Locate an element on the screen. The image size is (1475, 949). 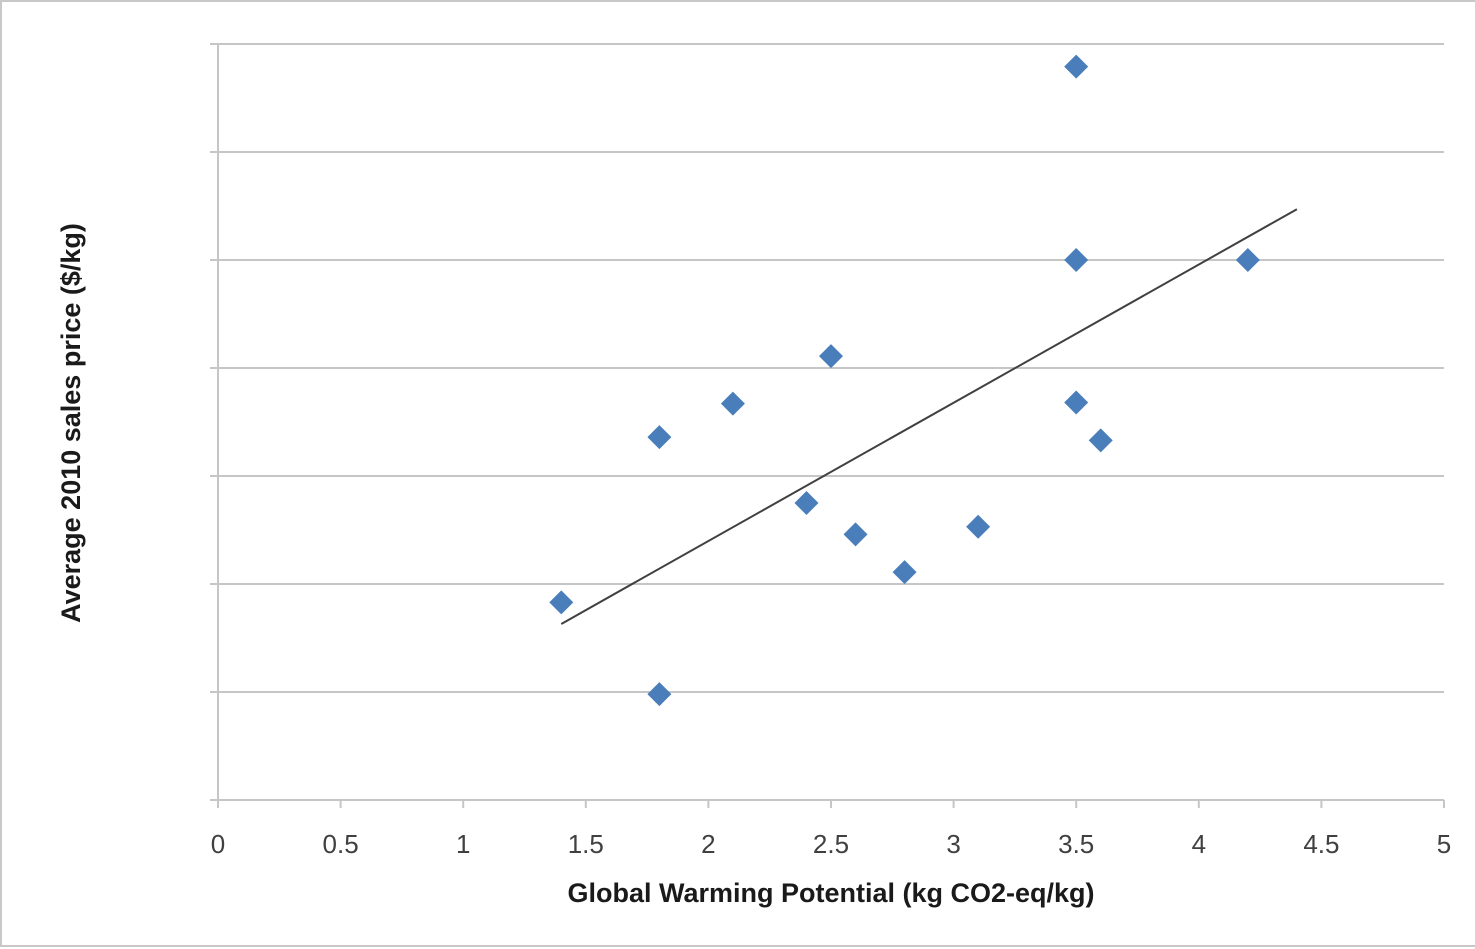
x-tick-label: 5 is located at coordinates (1444, 844).